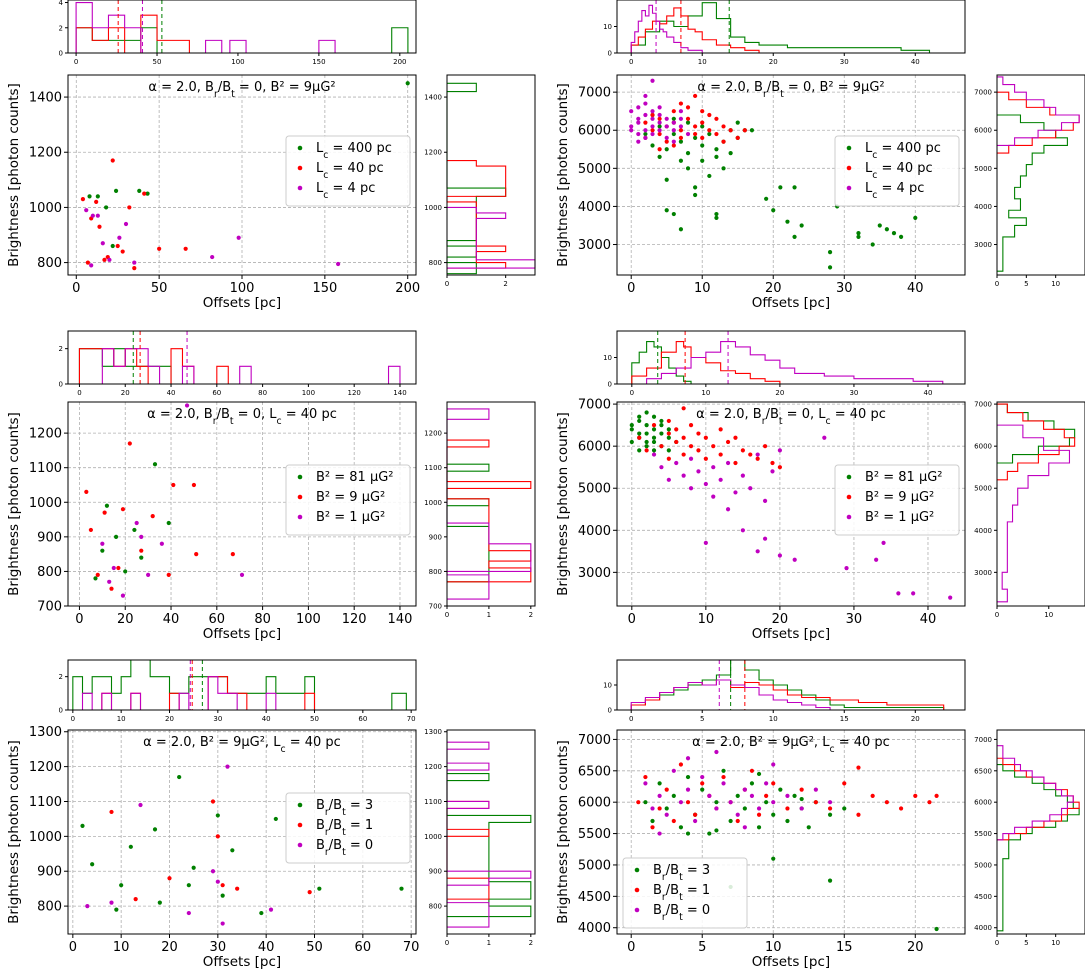  Describe the element at coordinates (685, 893) in the screenshot. I see `legend: Br/Bt = 3Br/Bt = 1Br/Bt = 0` at that location.